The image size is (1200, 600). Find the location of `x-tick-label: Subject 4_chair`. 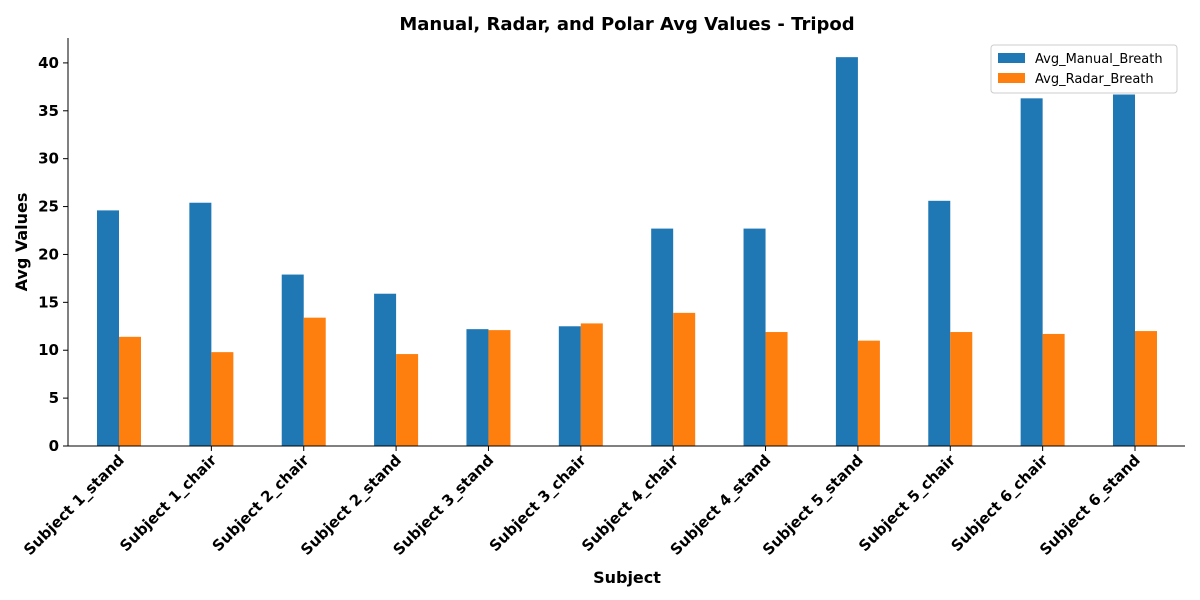

x-tick-label: Subject 4_chair is located at coordinates (630, 503).